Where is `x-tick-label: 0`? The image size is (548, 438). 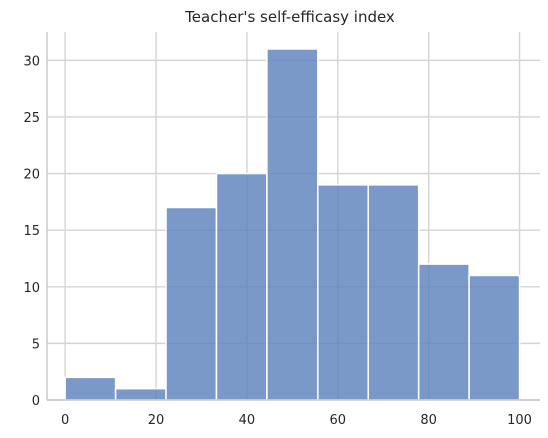 x-tick-label: 0 is located at coordinates (65, 420).